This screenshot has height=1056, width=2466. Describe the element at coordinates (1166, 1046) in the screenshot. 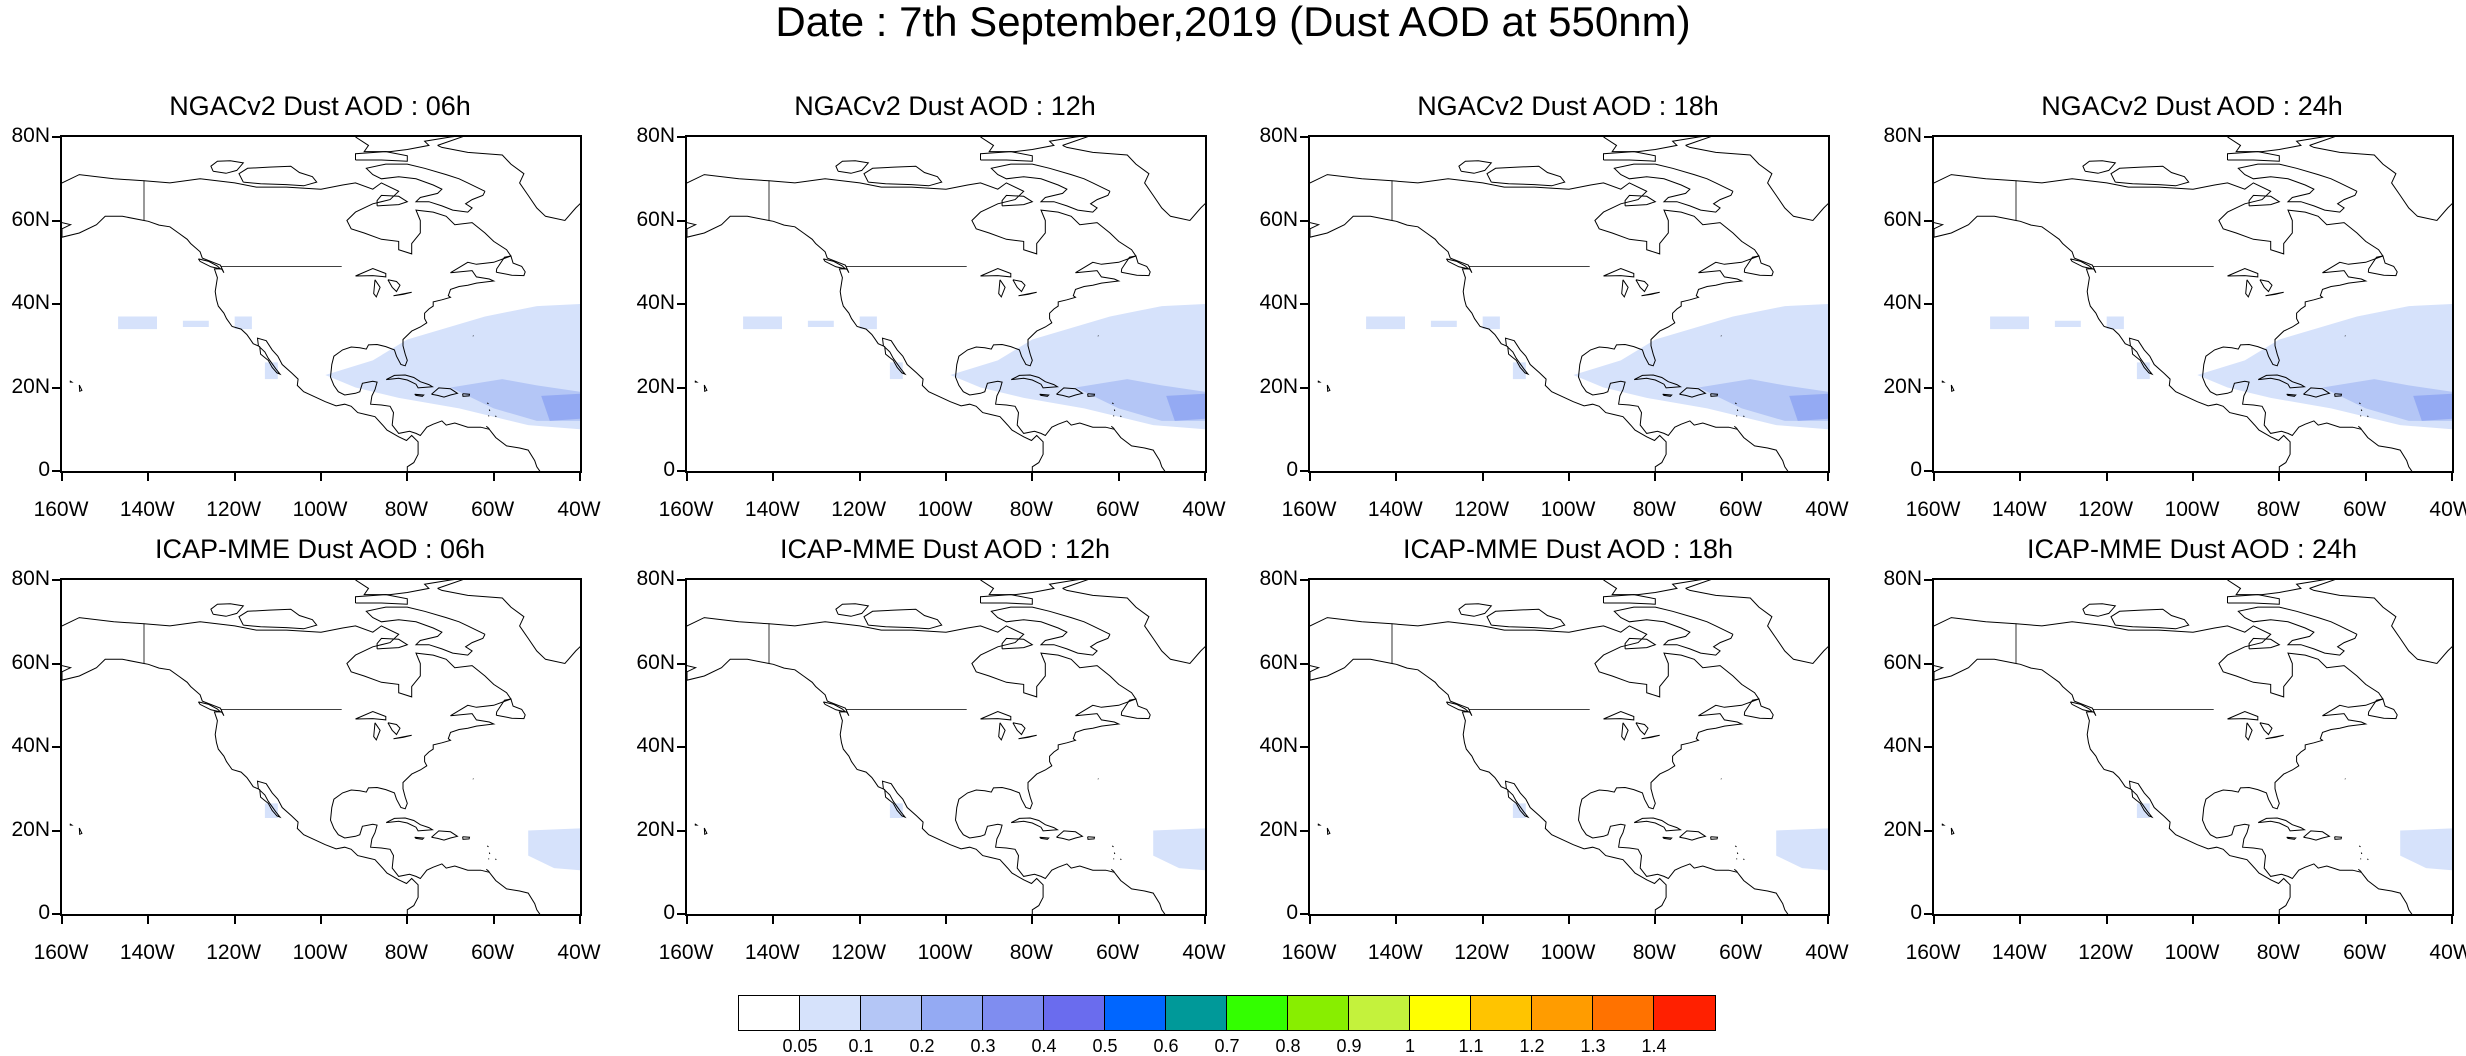

I see `colorbar-label: 0.6` at that location.